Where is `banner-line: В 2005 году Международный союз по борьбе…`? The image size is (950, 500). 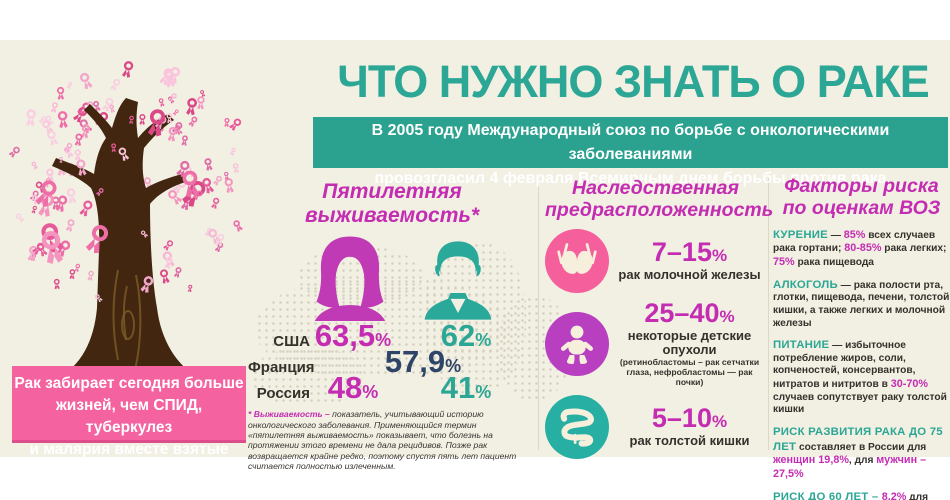 banner-line: В 2005 году Международный союз по борьбе… is located at coordinates (630, 142).